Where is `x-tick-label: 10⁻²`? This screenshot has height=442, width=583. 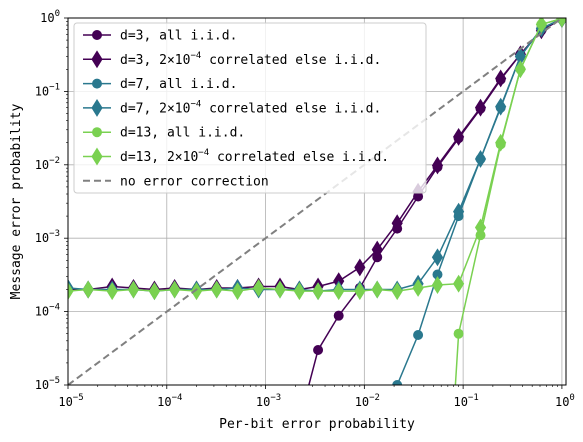 x-tick-label: 10⁻² is located at coordinates (367, 401).